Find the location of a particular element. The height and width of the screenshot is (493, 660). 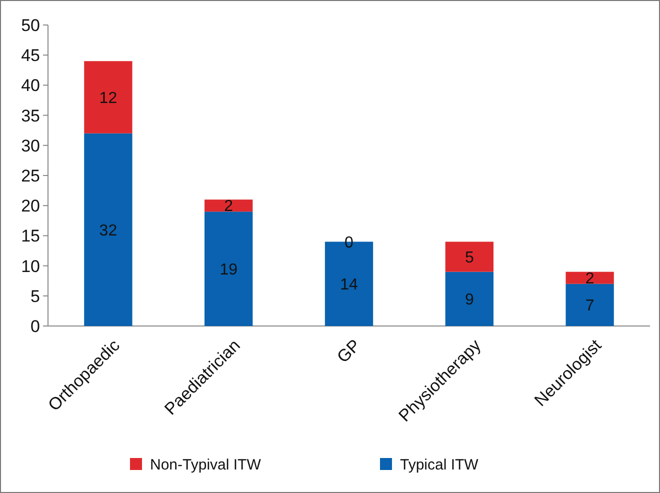

data-label: 7 is located at coordinates (589, 306).